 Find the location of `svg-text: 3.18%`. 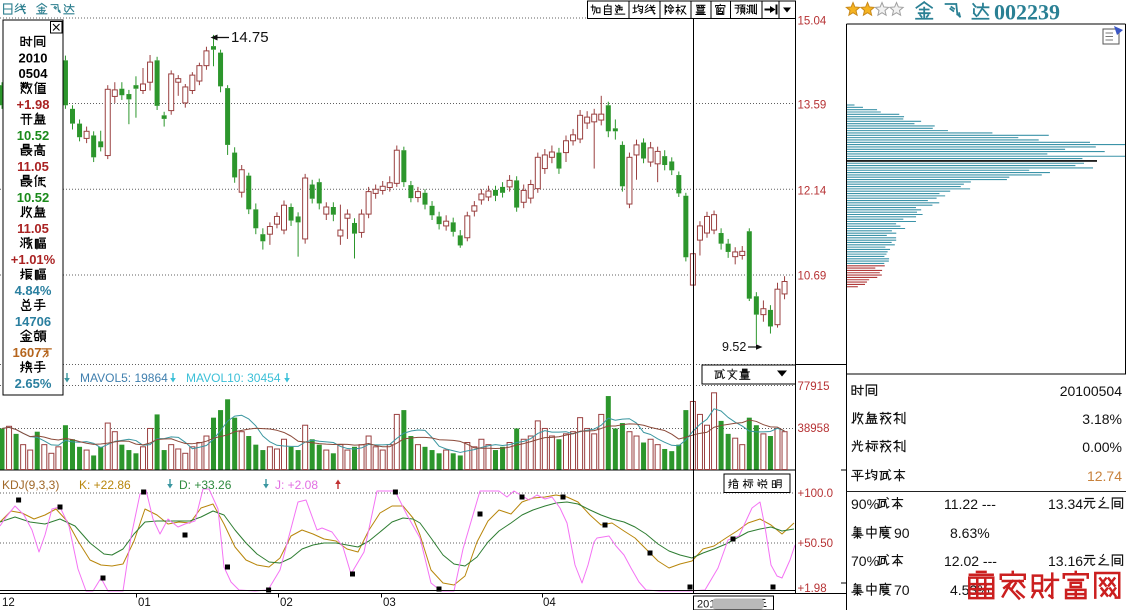

svg-text: 3.18% is located at coordinates (1102, 419).